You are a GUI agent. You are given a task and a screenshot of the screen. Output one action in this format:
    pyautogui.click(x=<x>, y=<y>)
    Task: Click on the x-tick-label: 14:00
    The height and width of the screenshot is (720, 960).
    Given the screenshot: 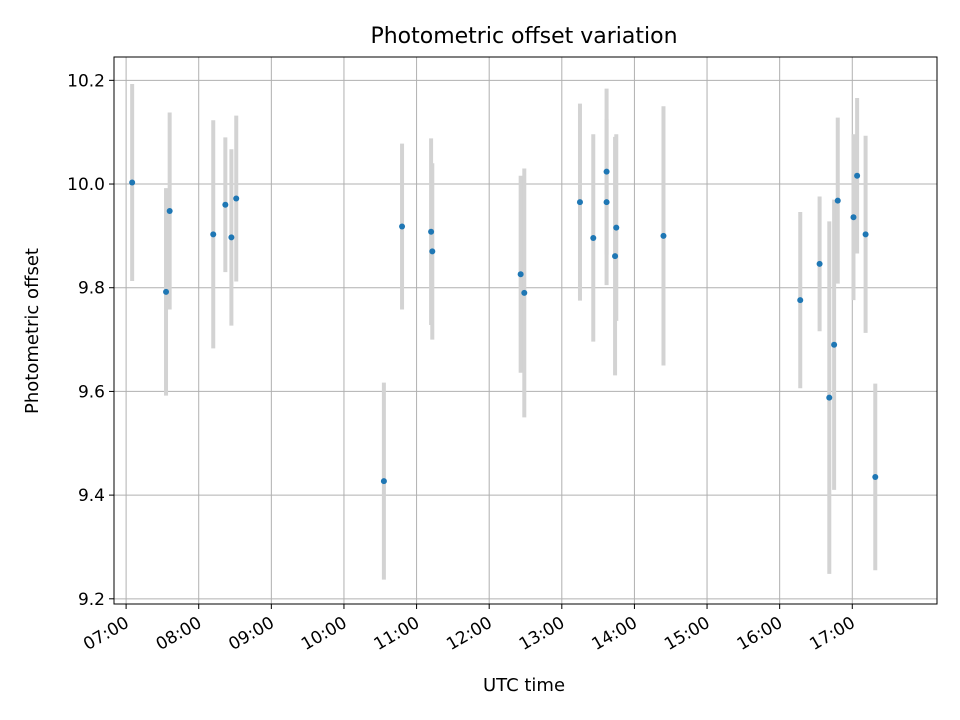 What is the action you would take?
    pyautogui.click(x=614, y=634)
    